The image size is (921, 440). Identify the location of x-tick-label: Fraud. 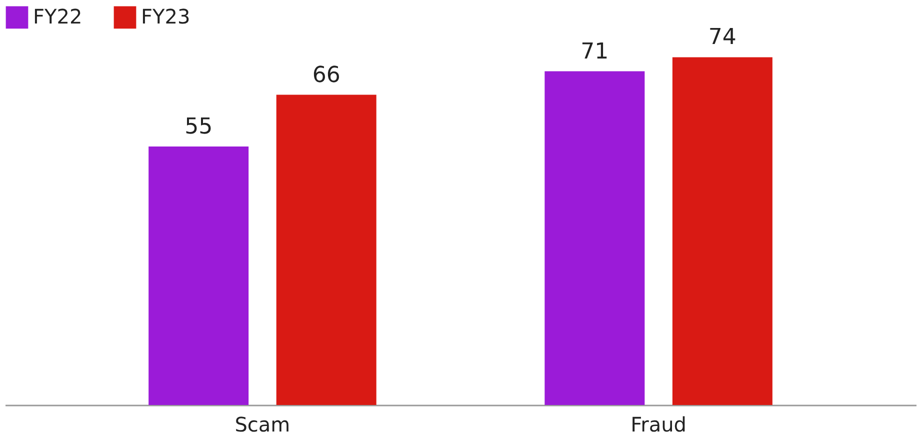
(658, 424).